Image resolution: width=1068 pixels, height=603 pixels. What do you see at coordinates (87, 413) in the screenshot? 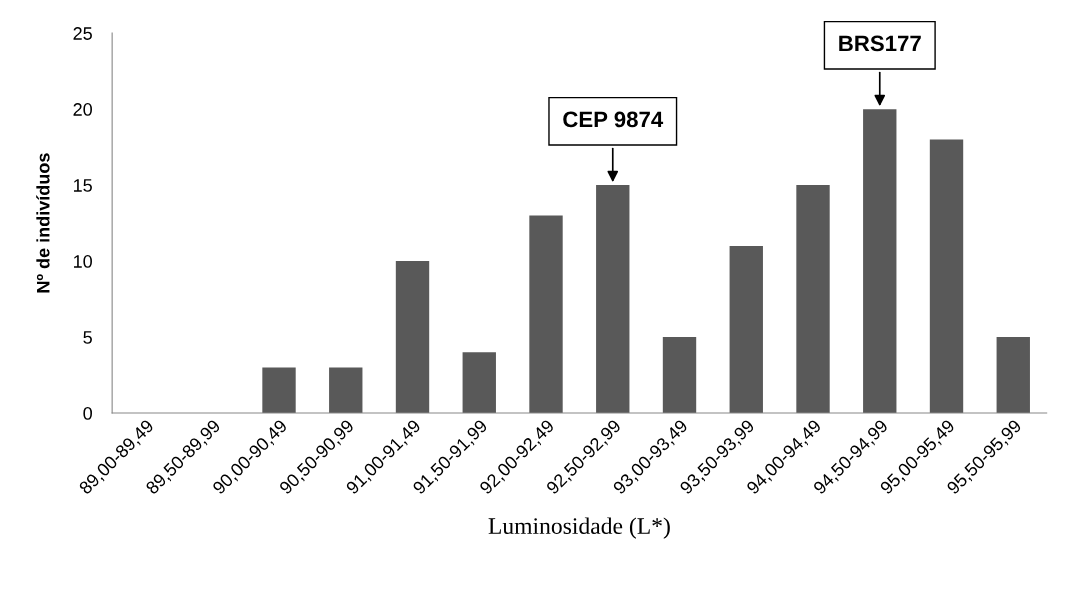
I see `y-tick-label: 0` at bounding box center [87, 413].